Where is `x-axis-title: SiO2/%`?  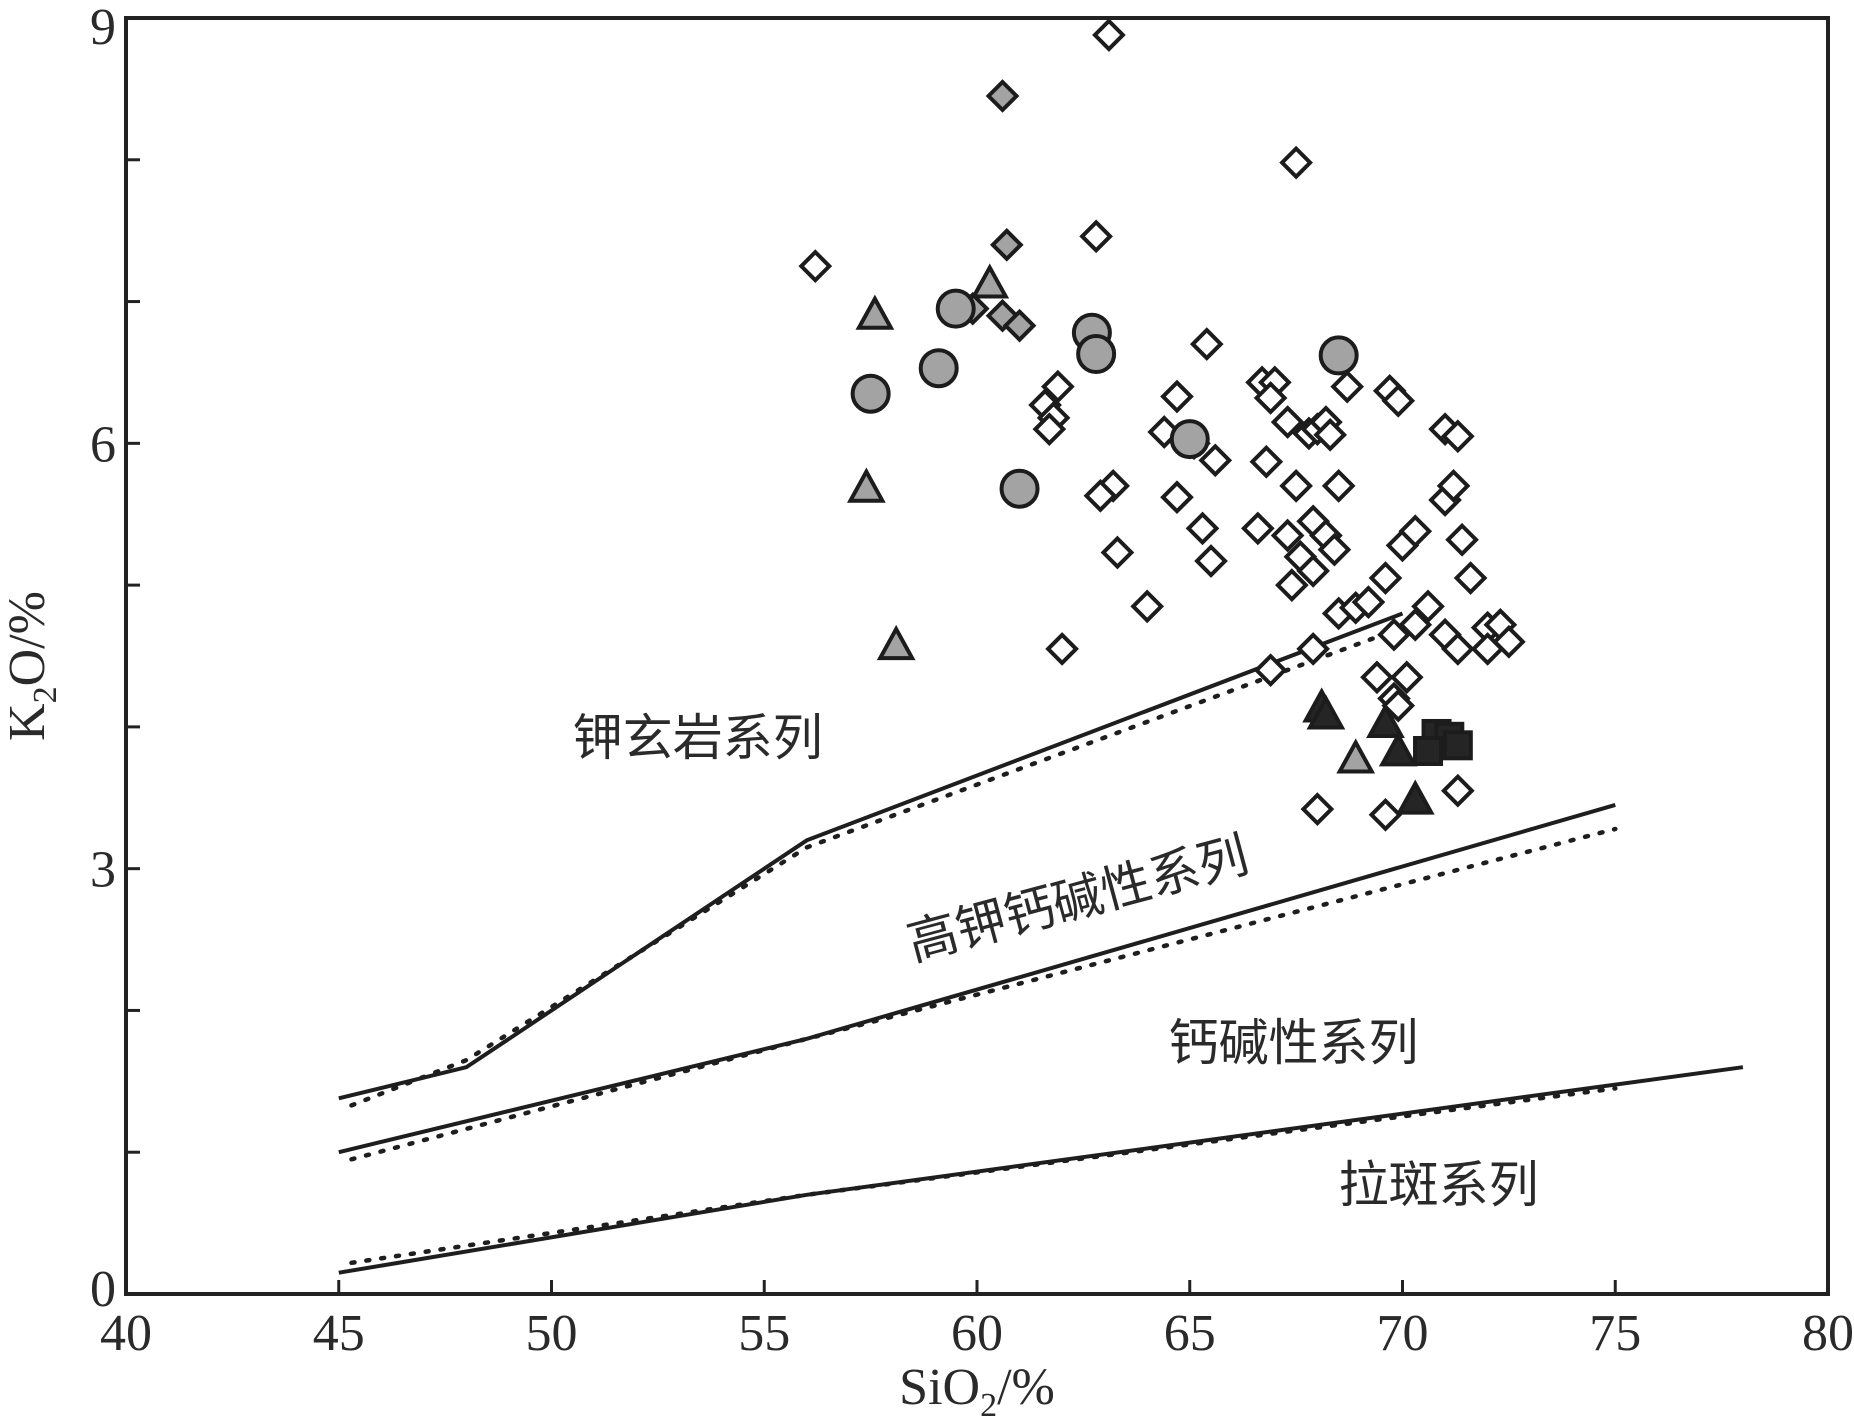 x-axis-title: SiO2/% is located at coordinates (977, 1391).